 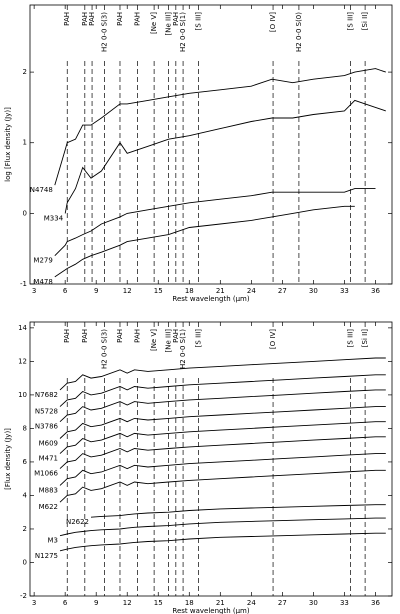 What do you see at coordinates (22, 395) in the screenshot?
I see `y-tick-label: 10` at bounding box center [22, 395].